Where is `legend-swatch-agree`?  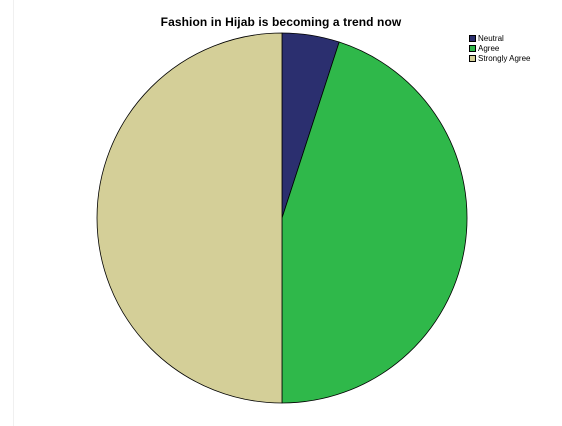 legend-swatch-agree is located at coordinates (472, 48).